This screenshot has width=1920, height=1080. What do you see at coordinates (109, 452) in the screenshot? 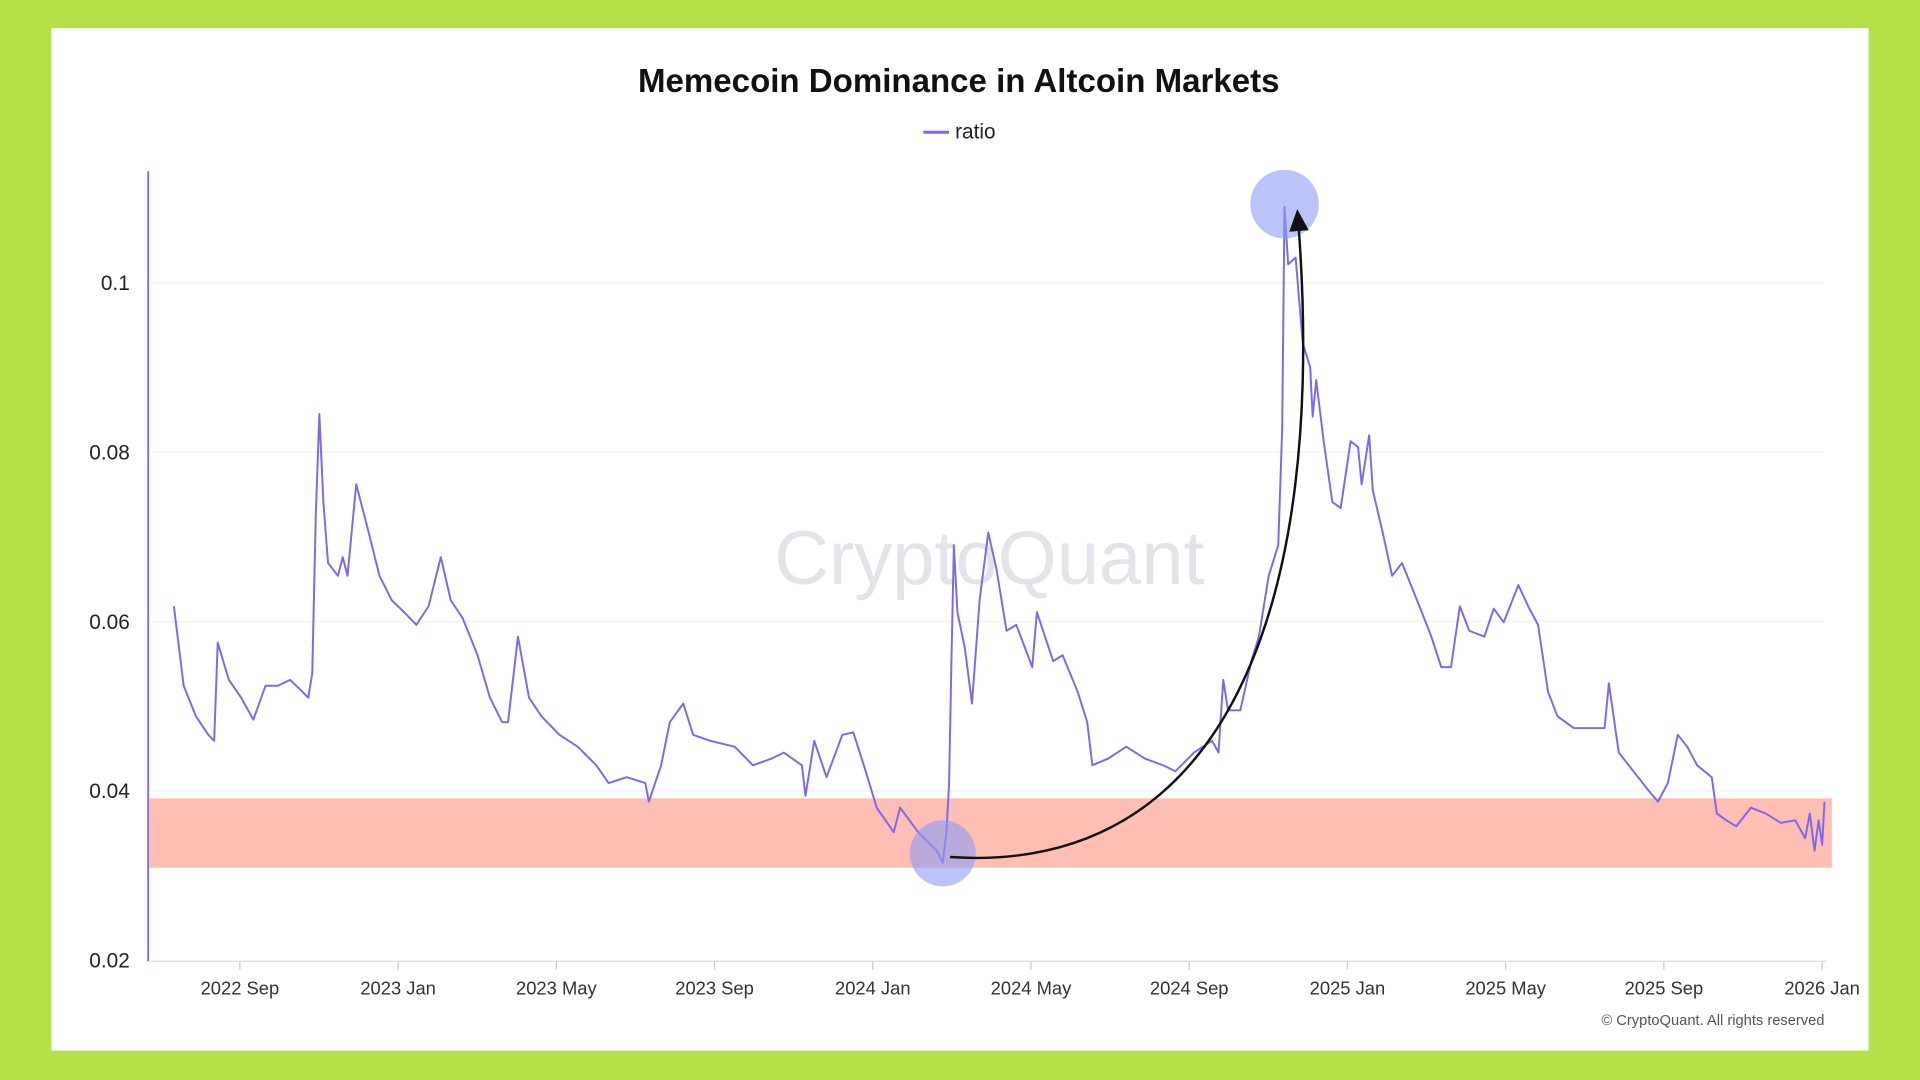
I see `y-tick-label: 0.08` at bounding box center [109, 452].